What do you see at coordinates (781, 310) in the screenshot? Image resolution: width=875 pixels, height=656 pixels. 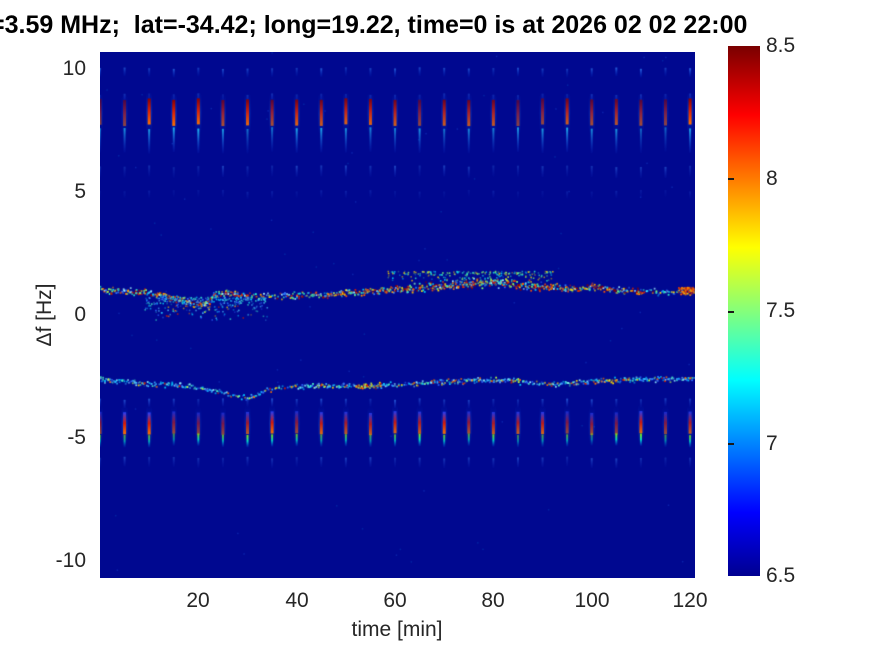 I see `colorbar-tick-label-7p5: 7.5` at bounding box center [781, 310].